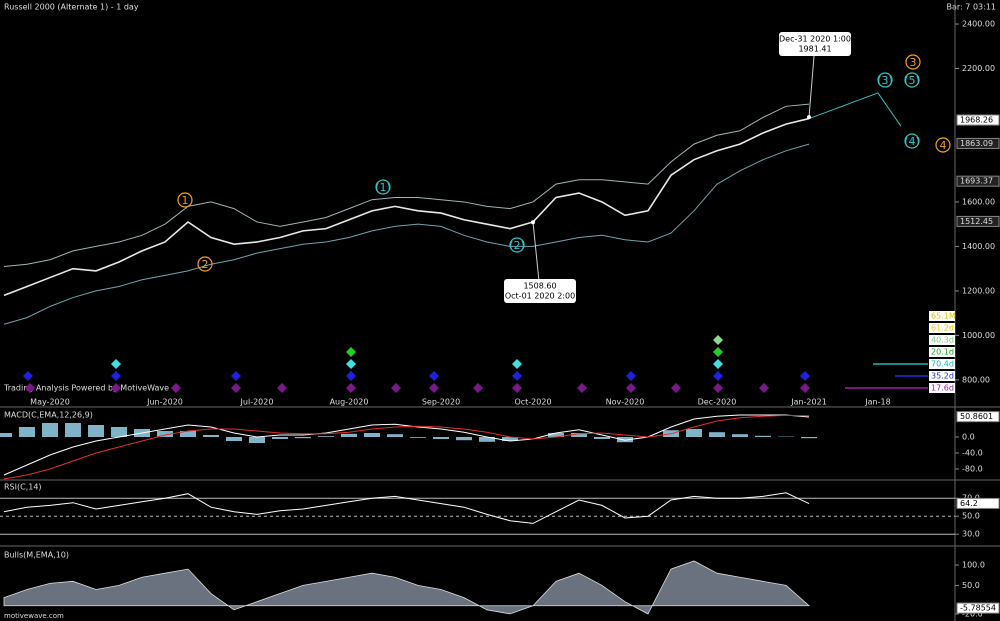 The image size is (1000, 621). I want to click on panel: MACD(C,EMA,12,26,9) 0.0 -40.0 -80.0 50.8601, so click(500, 445).